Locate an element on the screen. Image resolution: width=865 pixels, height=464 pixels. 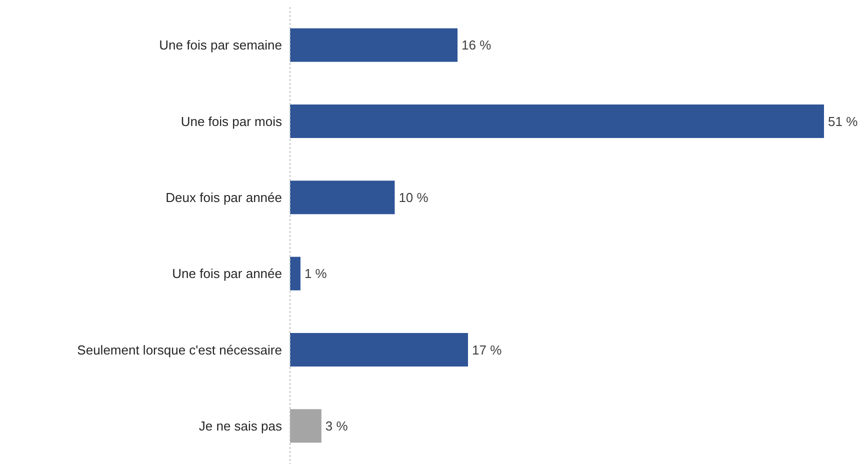
data-label: 10 % is located at coordinates (413, 197).